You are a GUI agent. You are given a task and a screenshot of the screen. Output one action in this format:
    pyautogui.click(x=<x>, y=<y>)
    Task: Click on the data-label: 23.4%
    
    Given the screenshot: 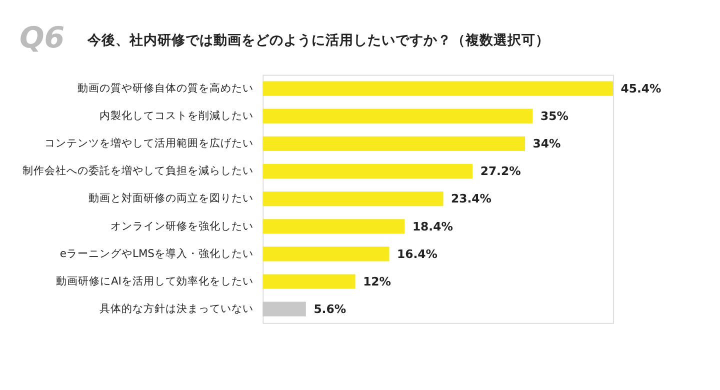 What is the action you would take?
    pyautogui.click(x=471, y=199)
    